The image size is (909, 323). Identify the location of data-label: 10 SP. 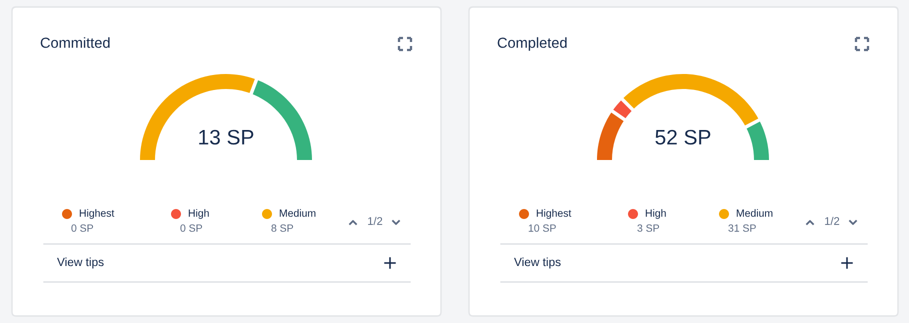
(542, 228).